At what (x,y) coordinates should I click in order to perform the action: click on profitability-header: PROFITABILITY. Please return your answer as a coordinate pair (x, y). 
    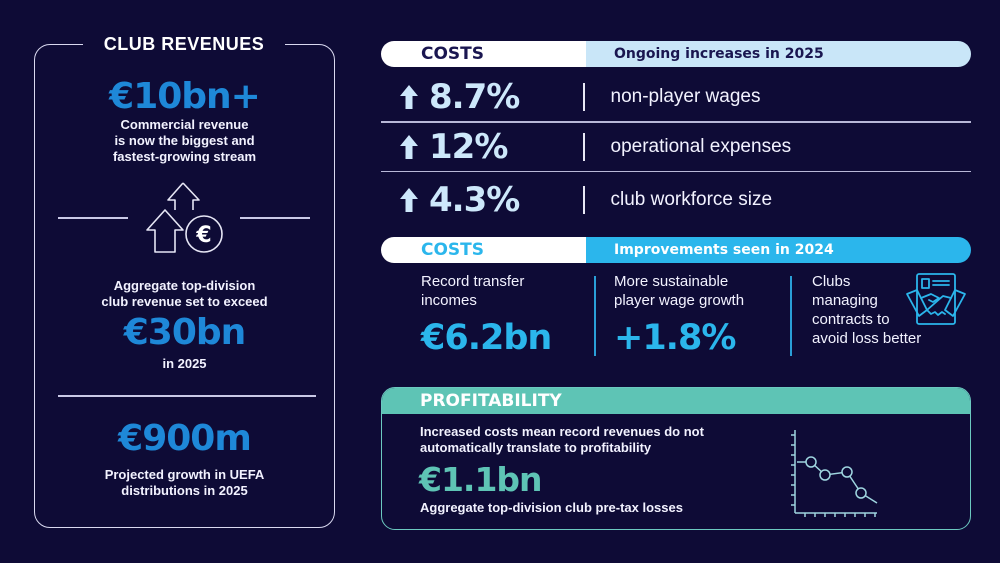
    Looking at the image, I should click on (676, 401).